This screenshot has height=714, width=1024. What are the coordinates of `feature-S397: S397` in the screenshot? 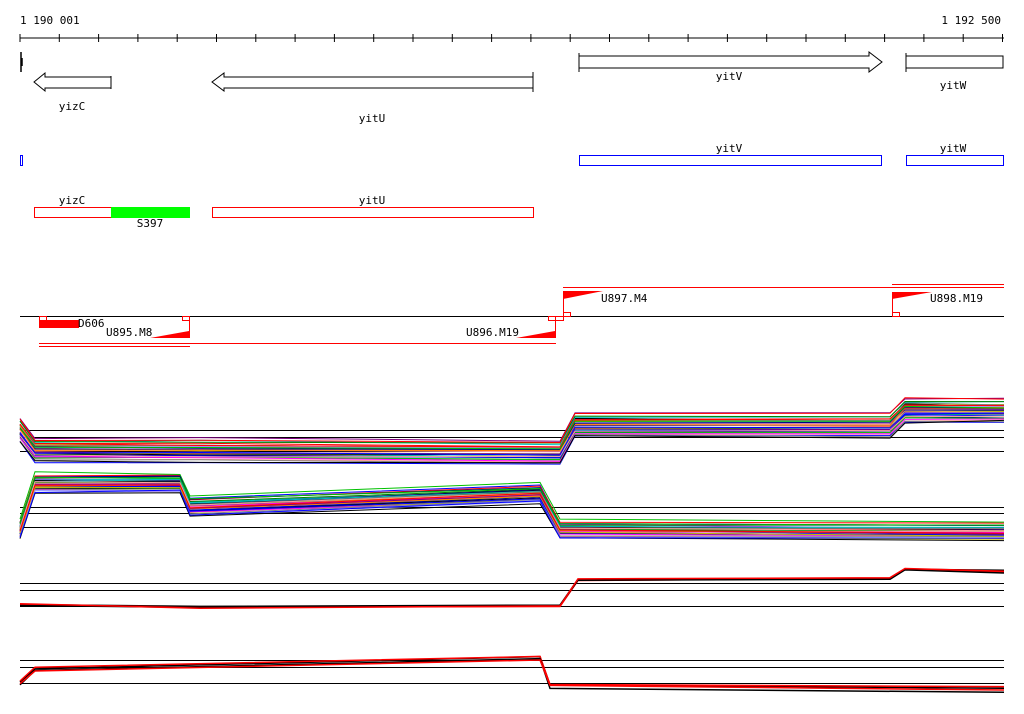 It's located at (150, 218).